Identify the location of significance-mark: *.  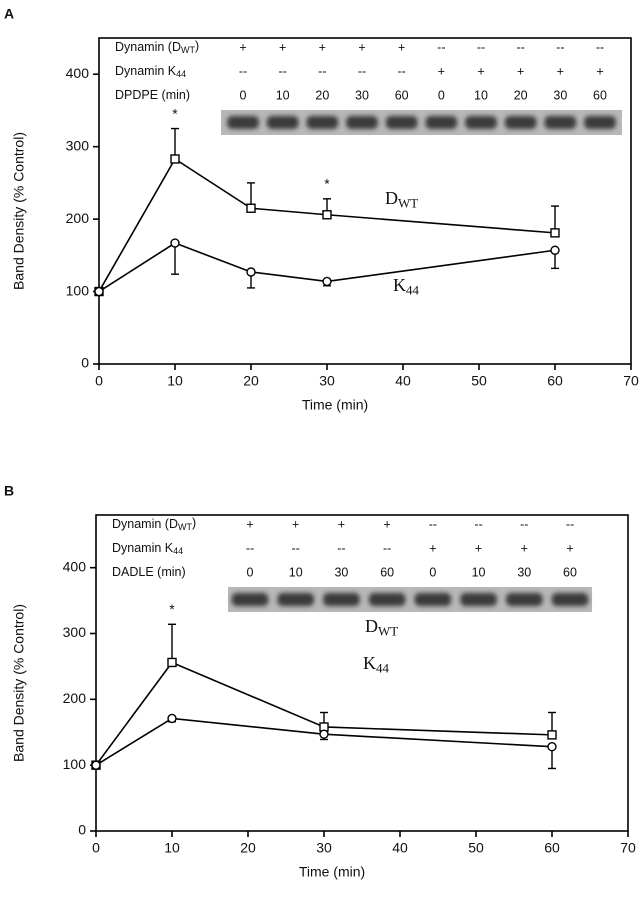
(172, 609).